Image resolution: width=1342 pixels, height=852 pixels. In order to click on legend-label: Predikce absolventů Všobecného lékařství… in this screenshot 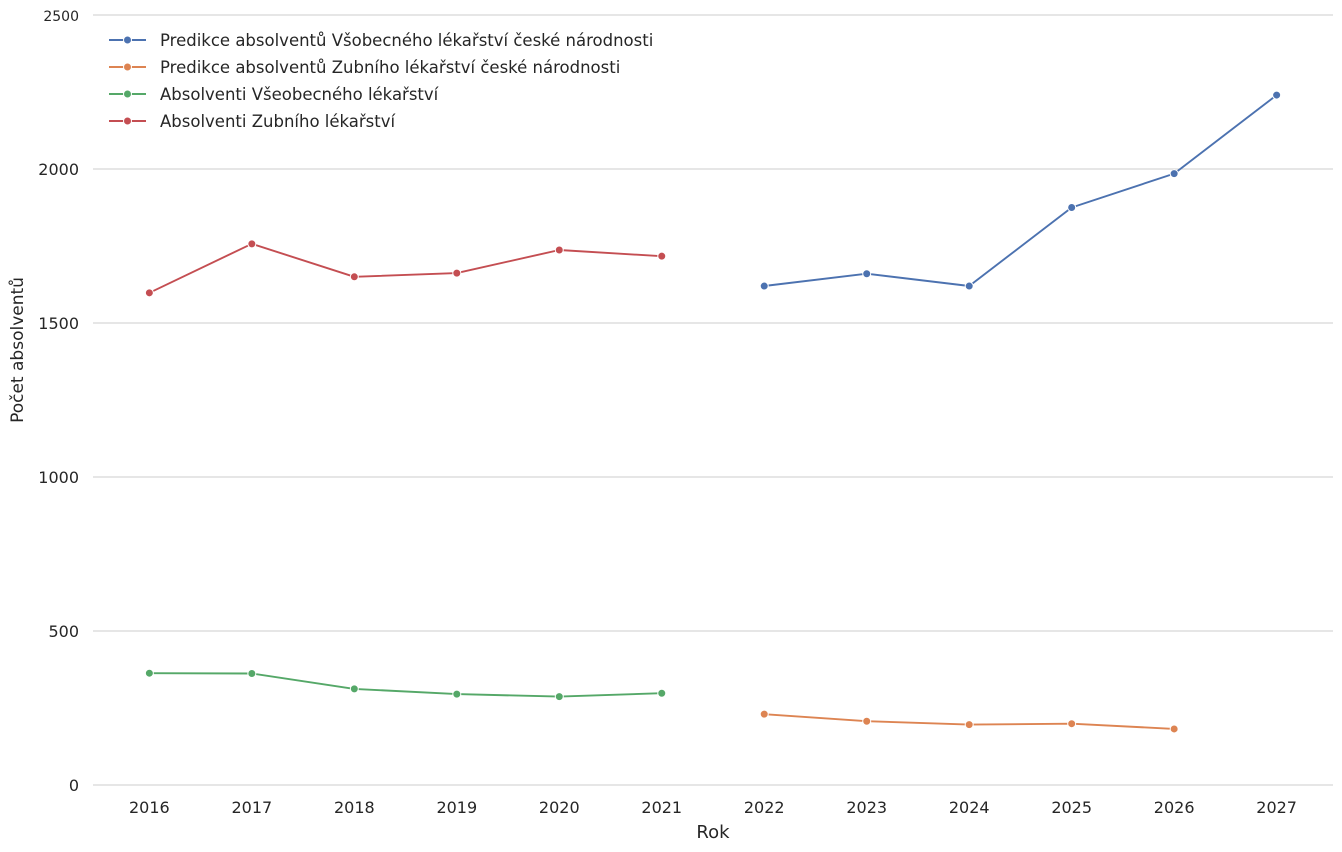, I will do `click(406, 40)`.